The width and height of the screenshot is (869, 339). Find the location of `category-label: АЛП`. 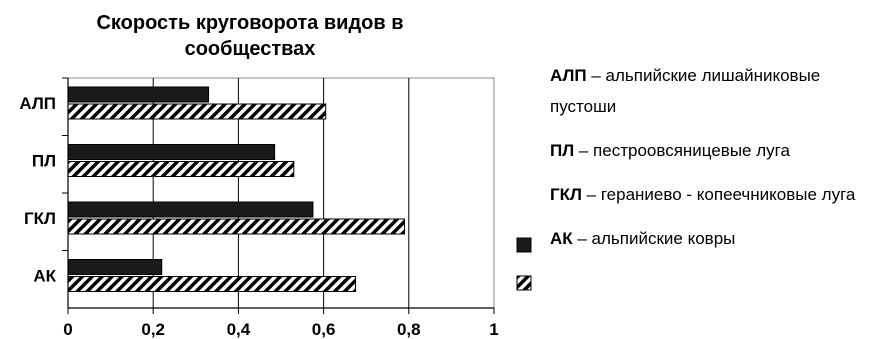

category-label: АЛП is located at coordinates (37, 103).